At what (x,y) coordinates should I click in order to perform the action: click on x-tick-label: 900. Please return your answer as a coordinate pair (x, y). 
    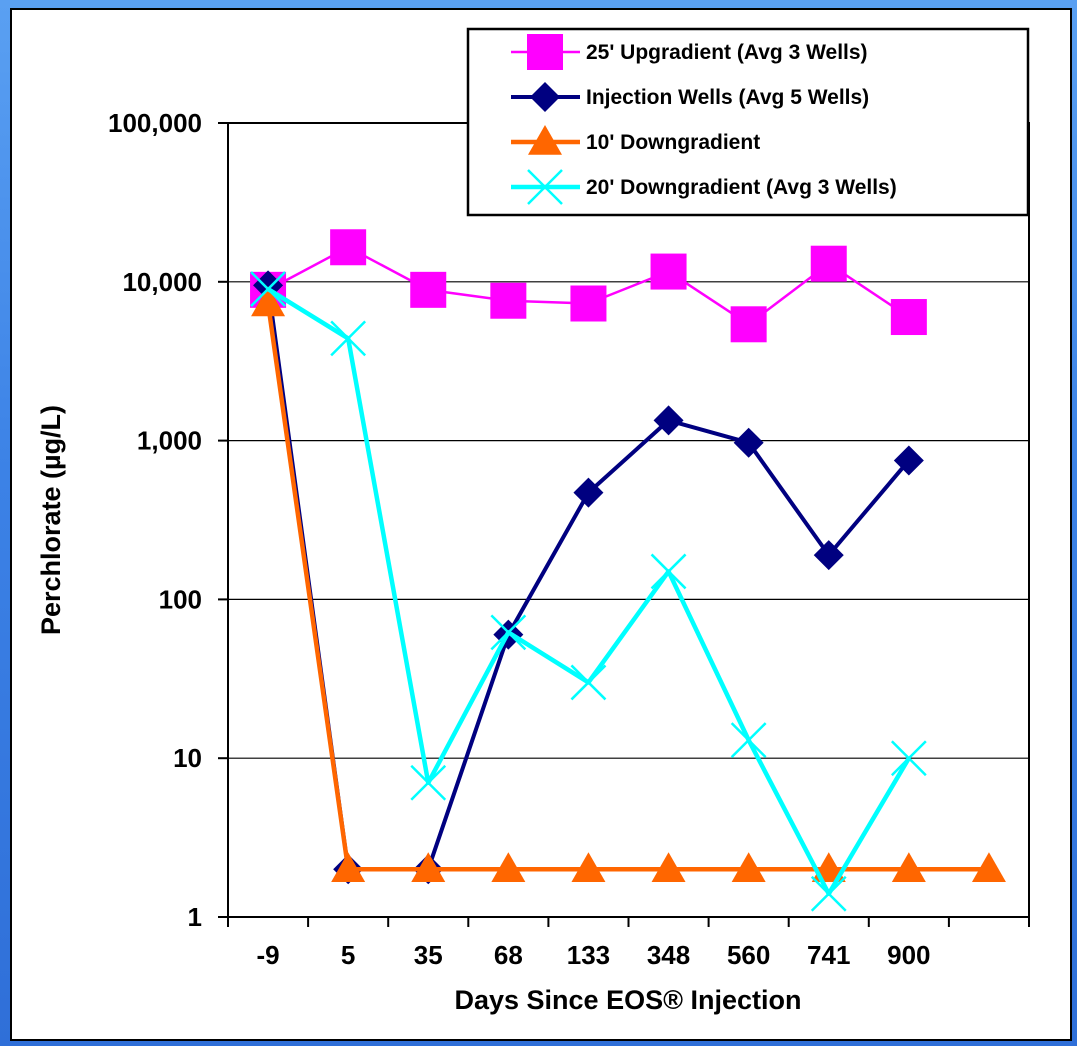
    Looking at the image, I should click on (908, 955).